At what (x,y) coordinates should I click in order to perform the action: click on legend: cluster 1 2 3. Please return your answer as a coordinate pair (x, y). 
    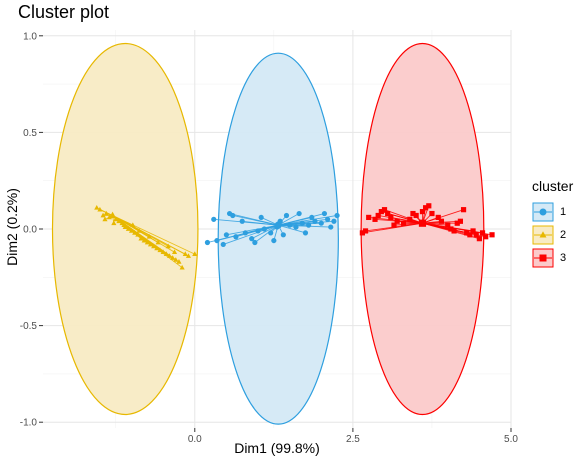
    Looking at the image, I should click on (552, 223).